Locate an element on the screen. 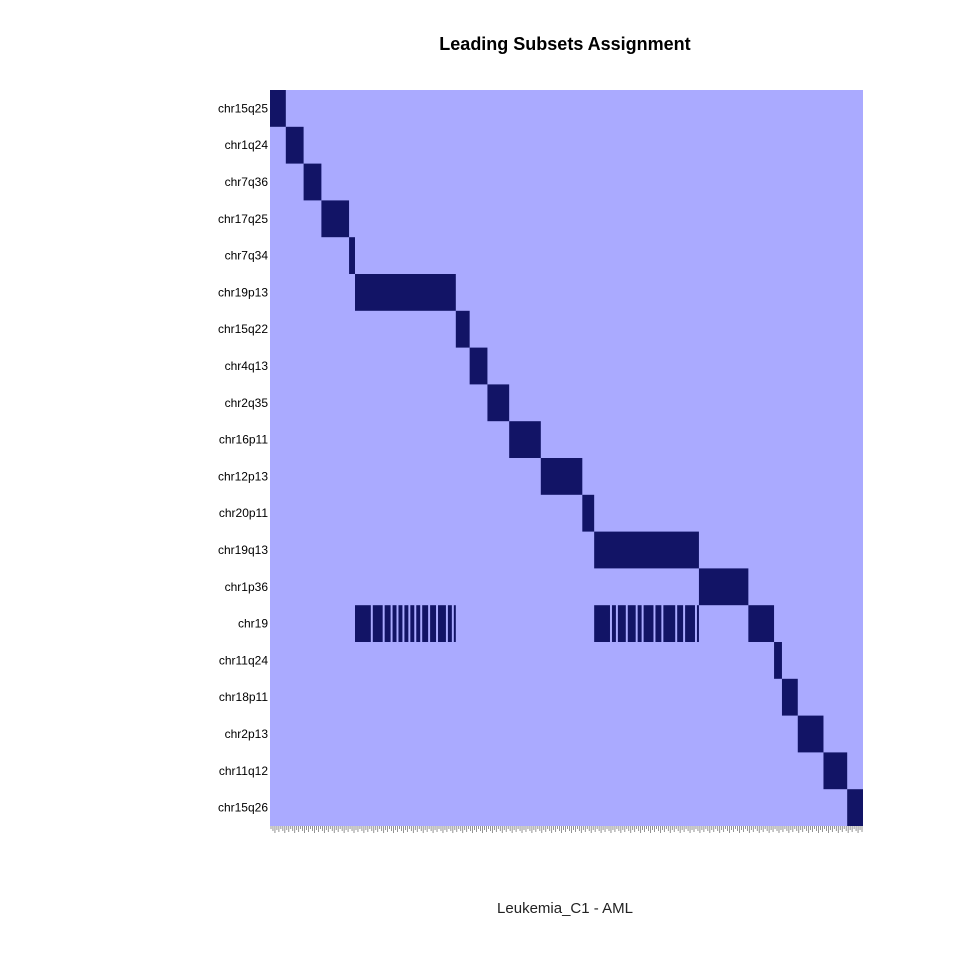 The width and height of the screenshot is (954, 953). row-label: chr11q24 is located at coordinates (243, 660).